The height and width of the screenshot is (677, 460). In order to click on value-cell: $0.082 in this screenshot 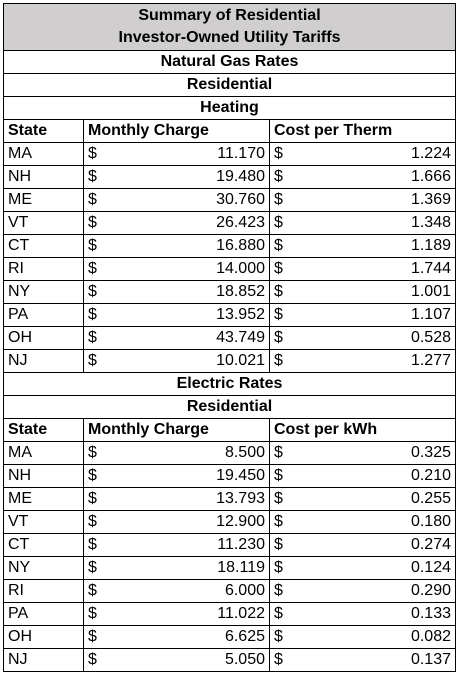, I will do `click(362, 637)`.